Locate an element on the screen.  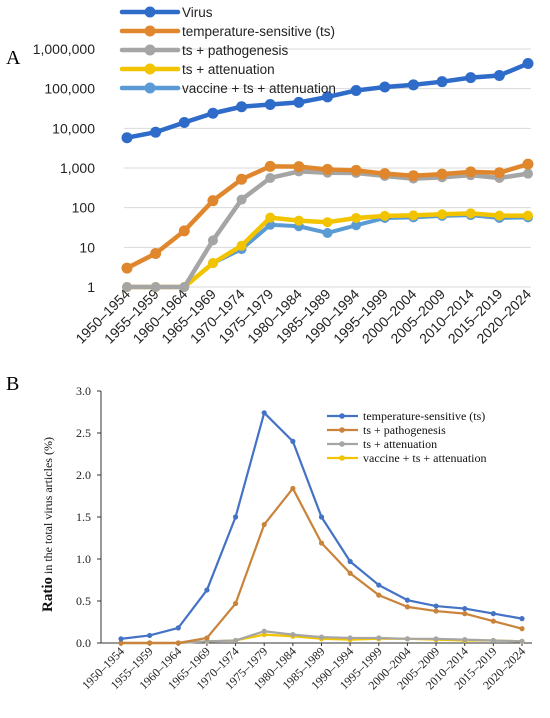
a-series-line-vaccine-ts-attenuation is located at coordinates (370, 239).